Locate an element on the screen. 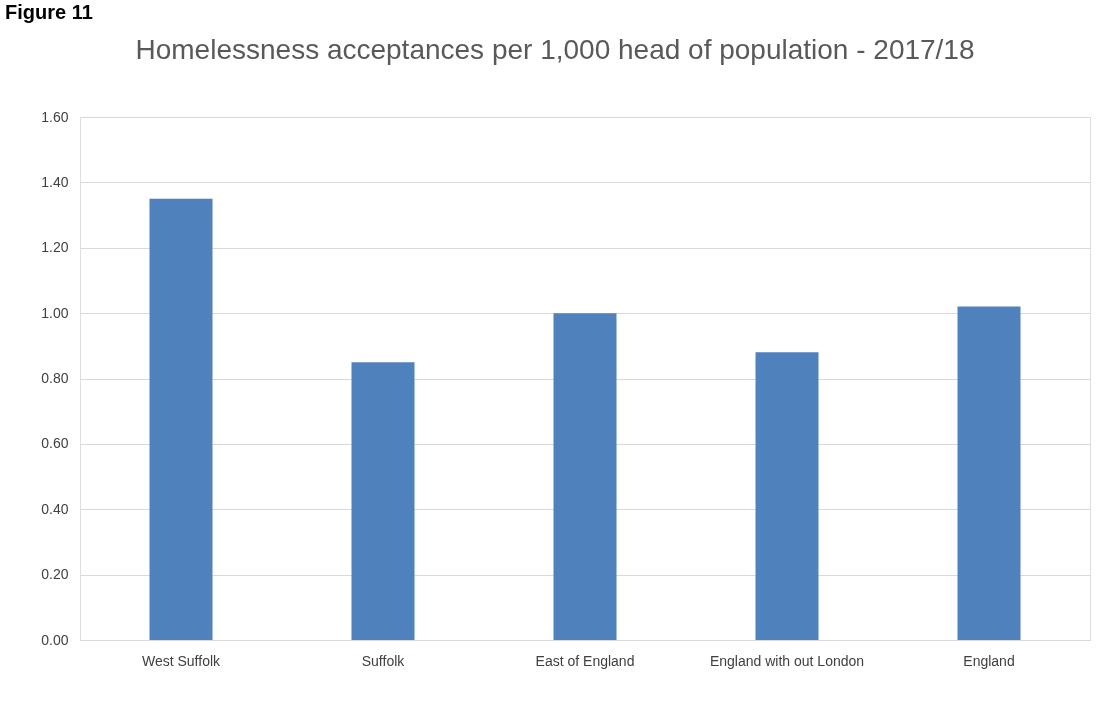  y-tick-label: 0.20 is located at coordinates (55, 574).